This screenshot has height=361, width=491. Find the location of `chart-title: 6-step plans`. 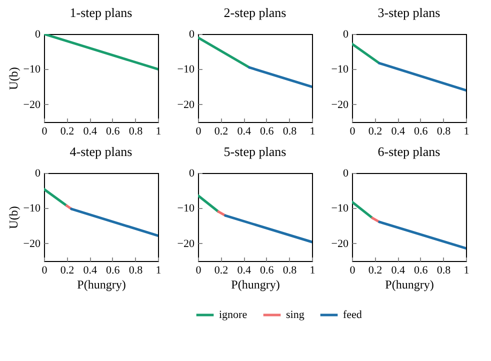

chart-title: 6-step plans is located at coordinates (409, 151).